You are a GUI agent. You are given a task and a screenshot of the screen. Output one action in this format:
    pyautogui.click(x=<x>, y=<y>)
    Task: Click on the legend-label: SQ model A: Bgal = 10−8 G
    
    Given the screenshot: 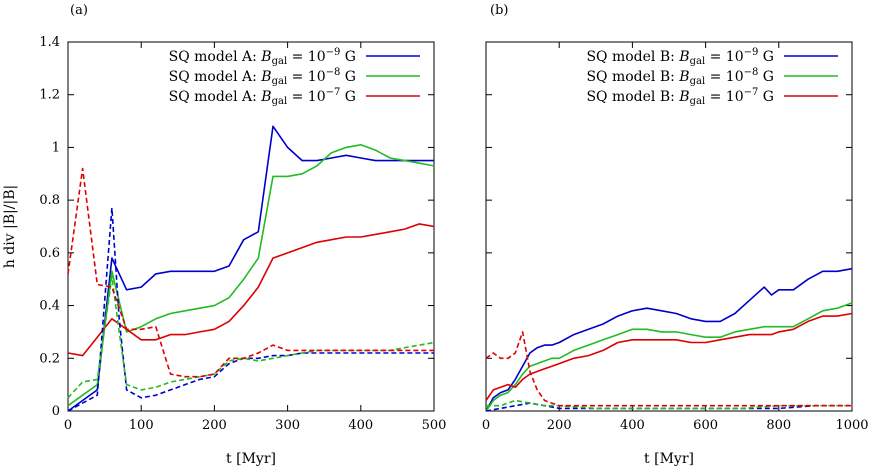 What is the action you would take?
    pyautogui.click(x=262, y=77)
    